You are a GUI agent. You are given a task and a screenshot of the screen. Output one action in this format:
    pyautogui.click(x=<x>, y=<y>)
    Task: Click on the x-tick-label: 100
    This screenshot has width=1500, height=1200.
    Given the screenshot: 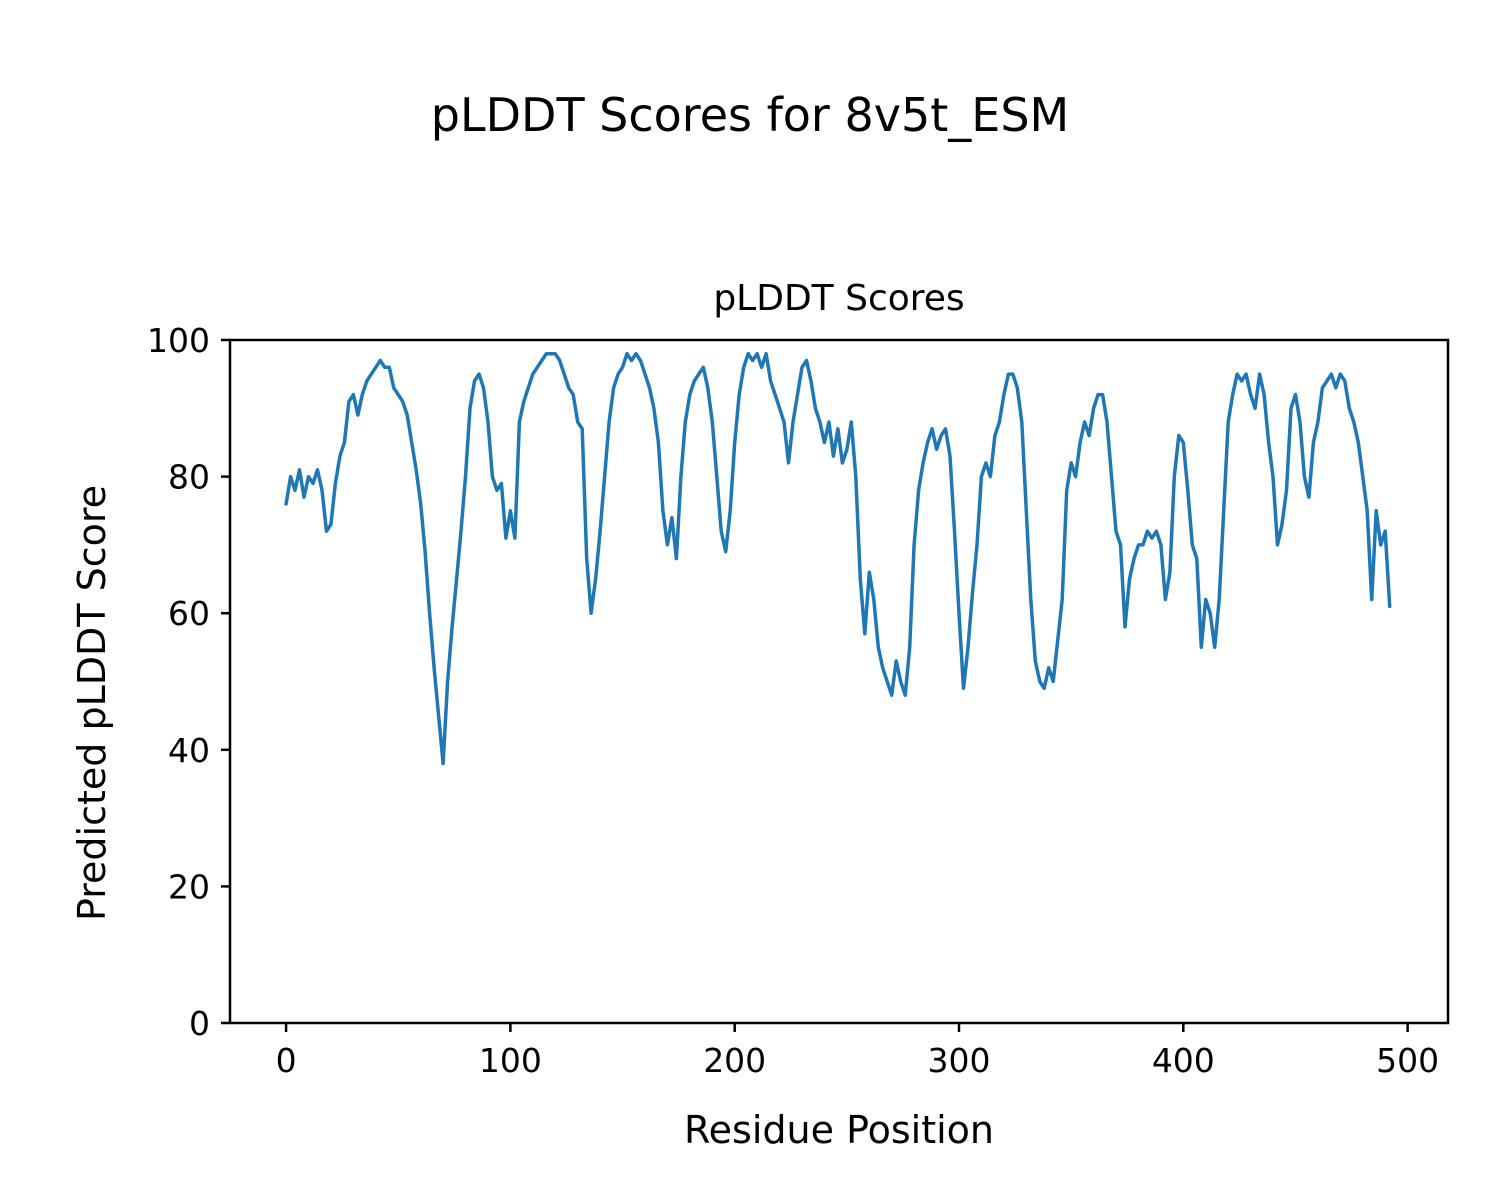 What is the action you would take?
    pyautogui.click(x=510, y=1060)
    